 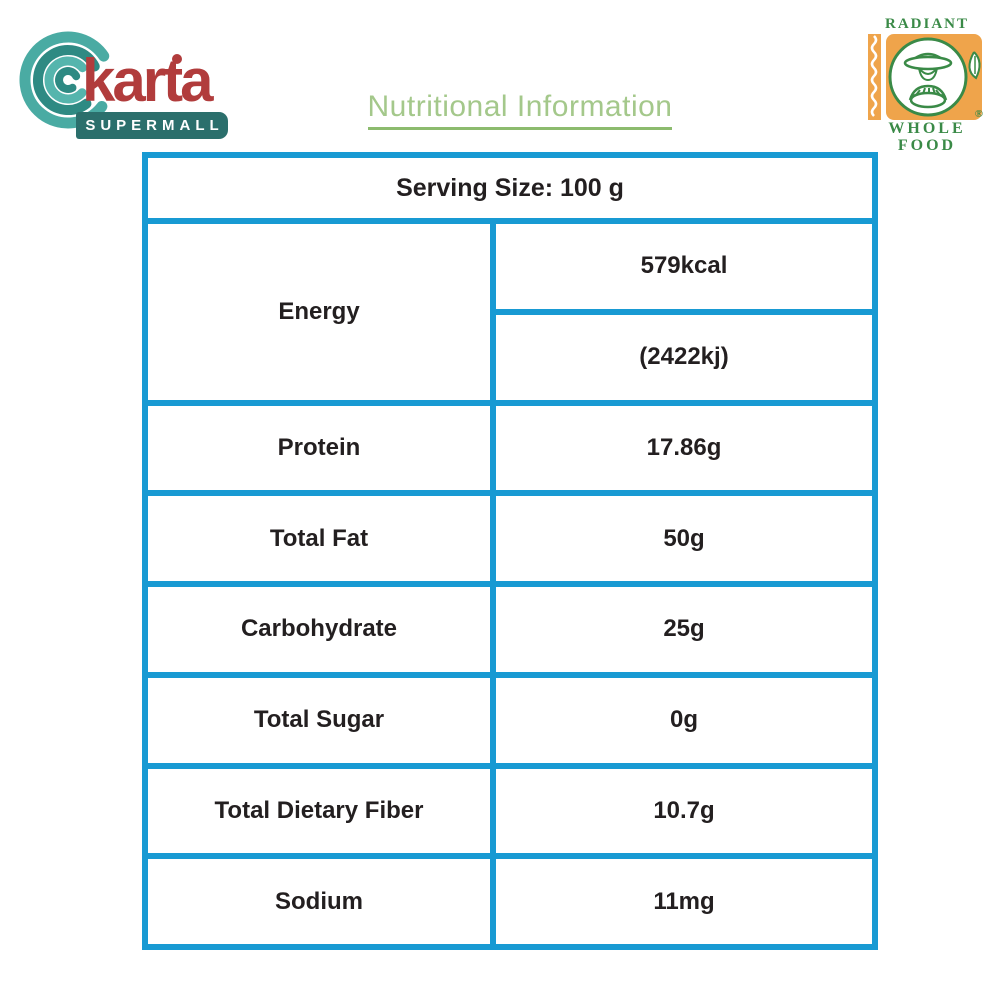 I want to click on page-title: Nutritional Information, so click(x=520, y=110).